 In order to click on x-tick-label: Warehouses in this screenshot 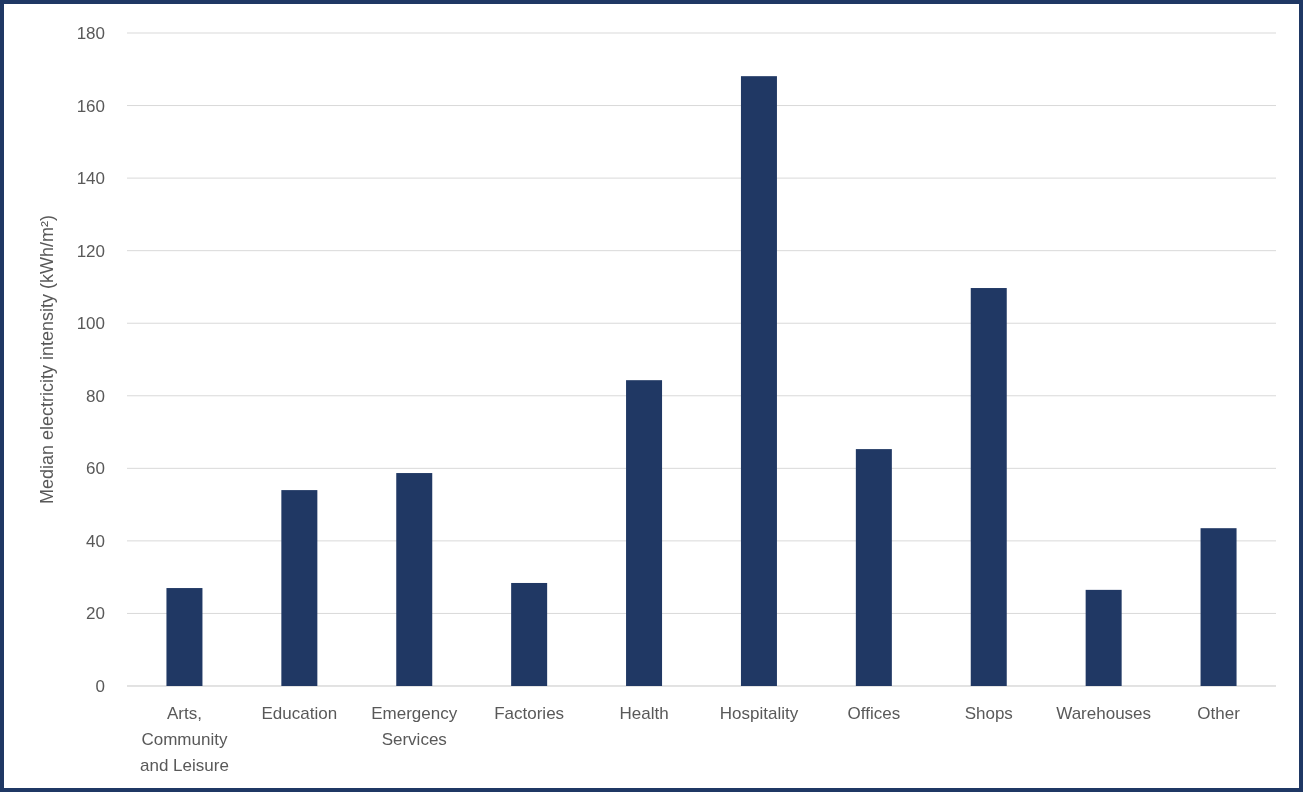, I will do `click(1104, 713)`.